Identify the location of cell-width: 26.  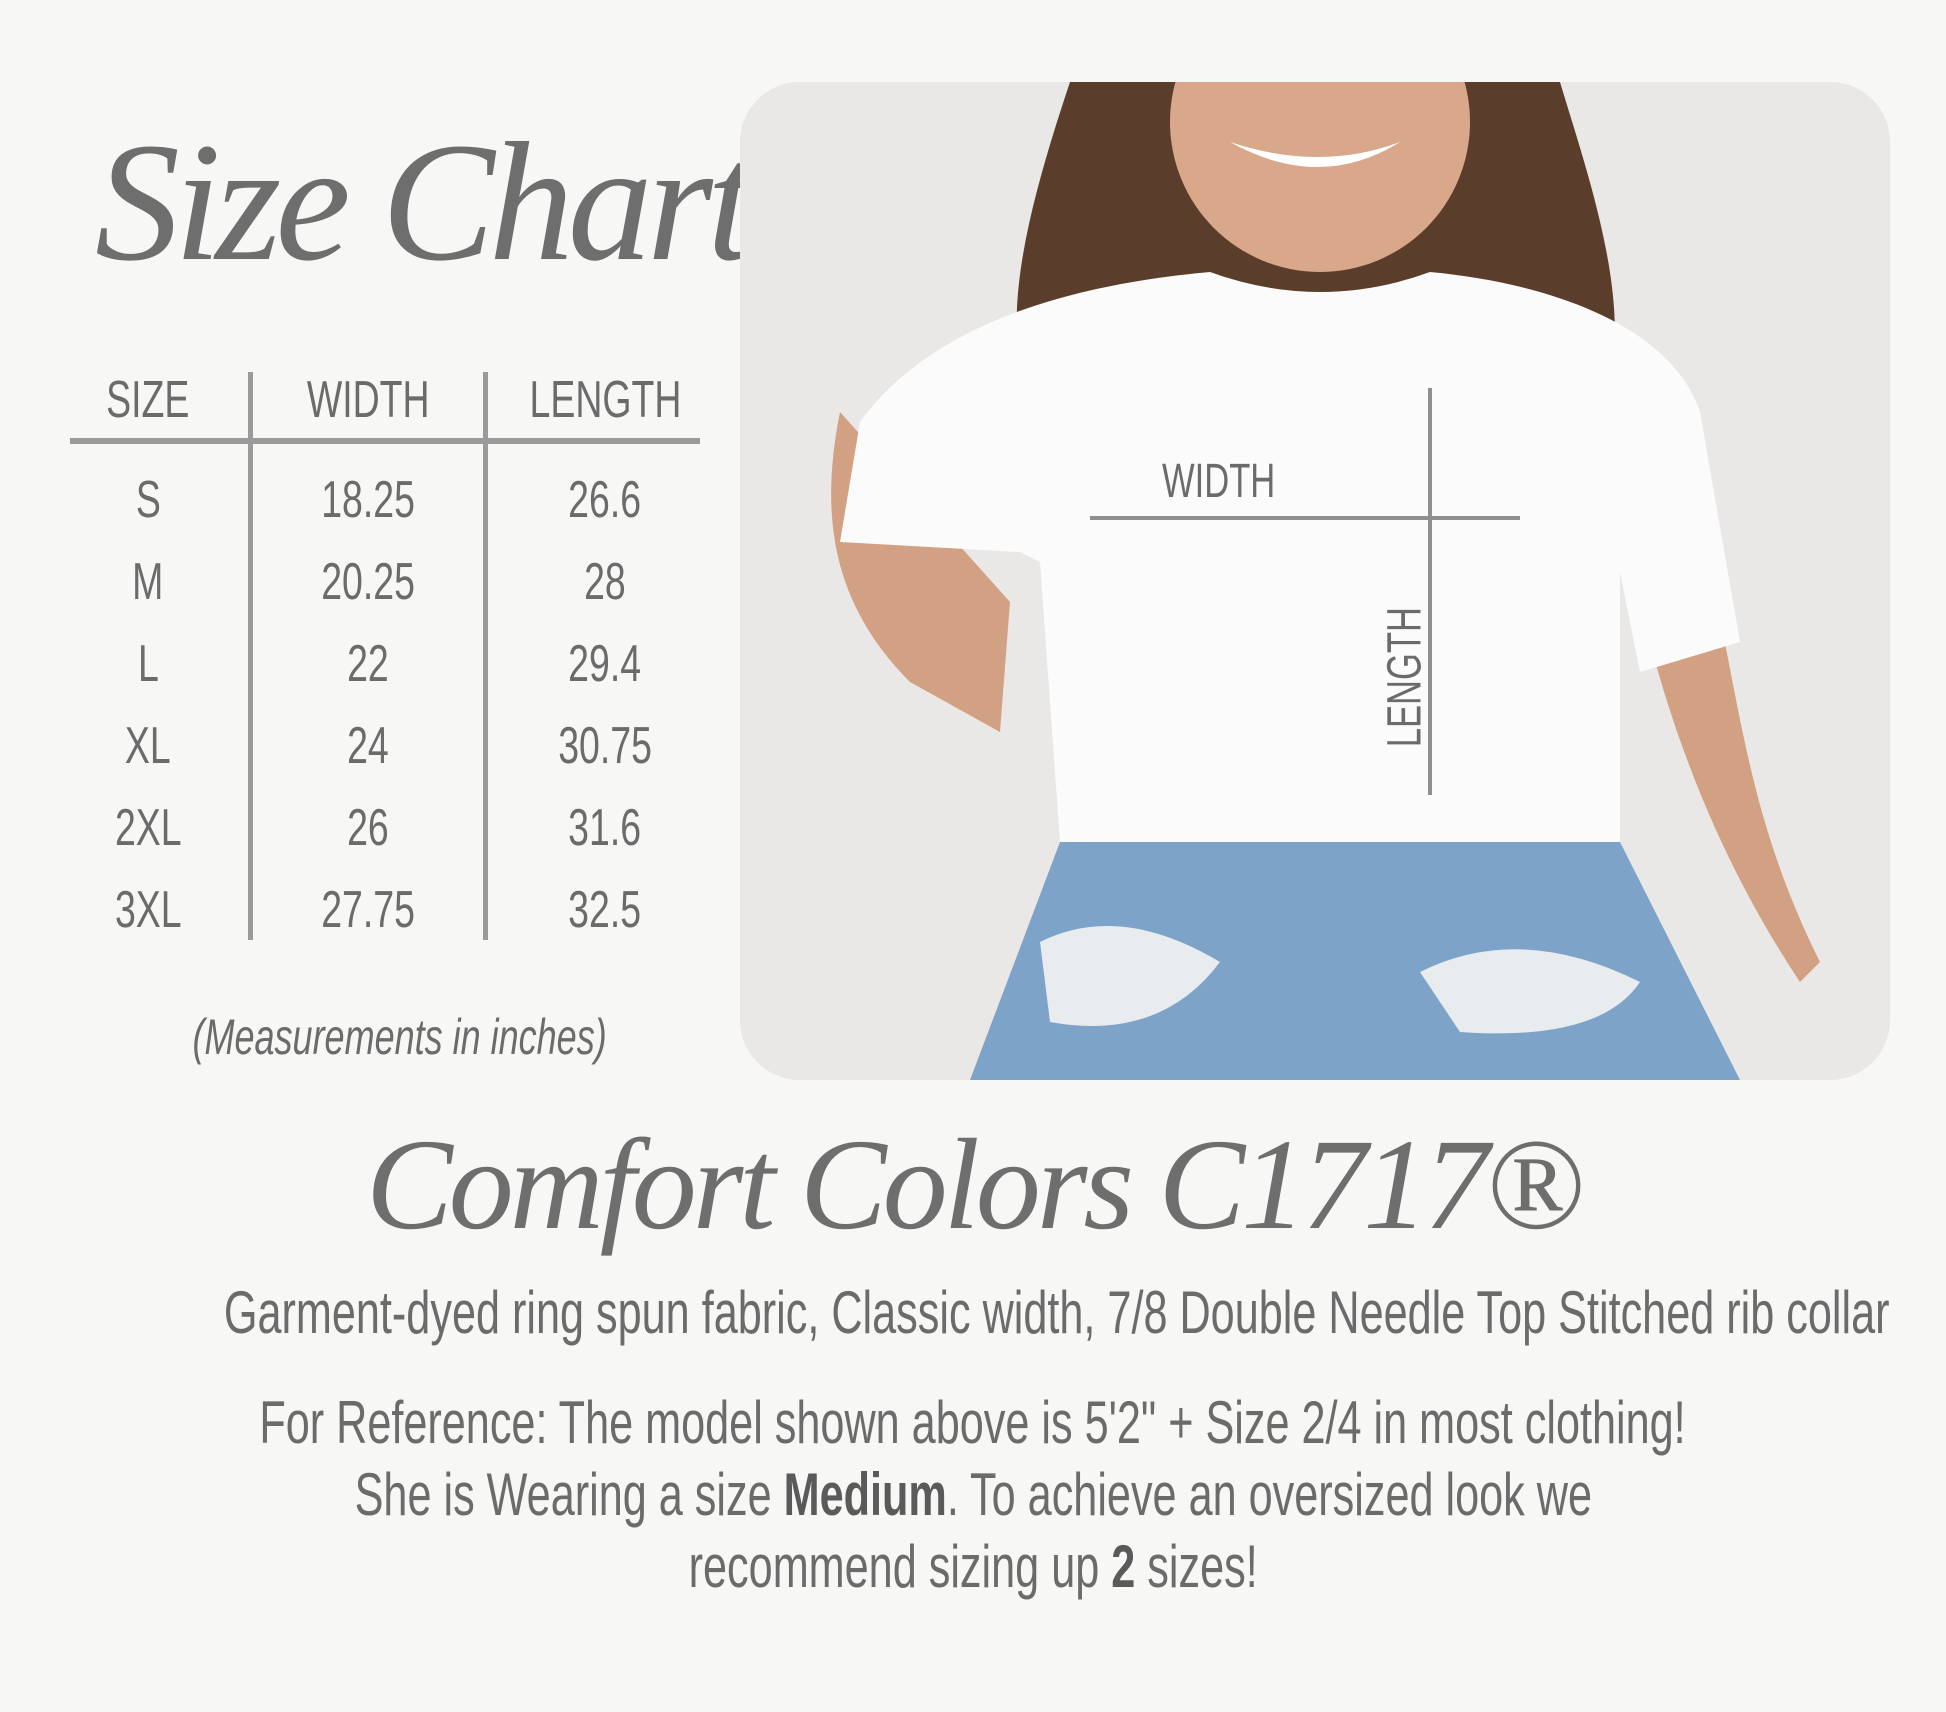
(368, 828).